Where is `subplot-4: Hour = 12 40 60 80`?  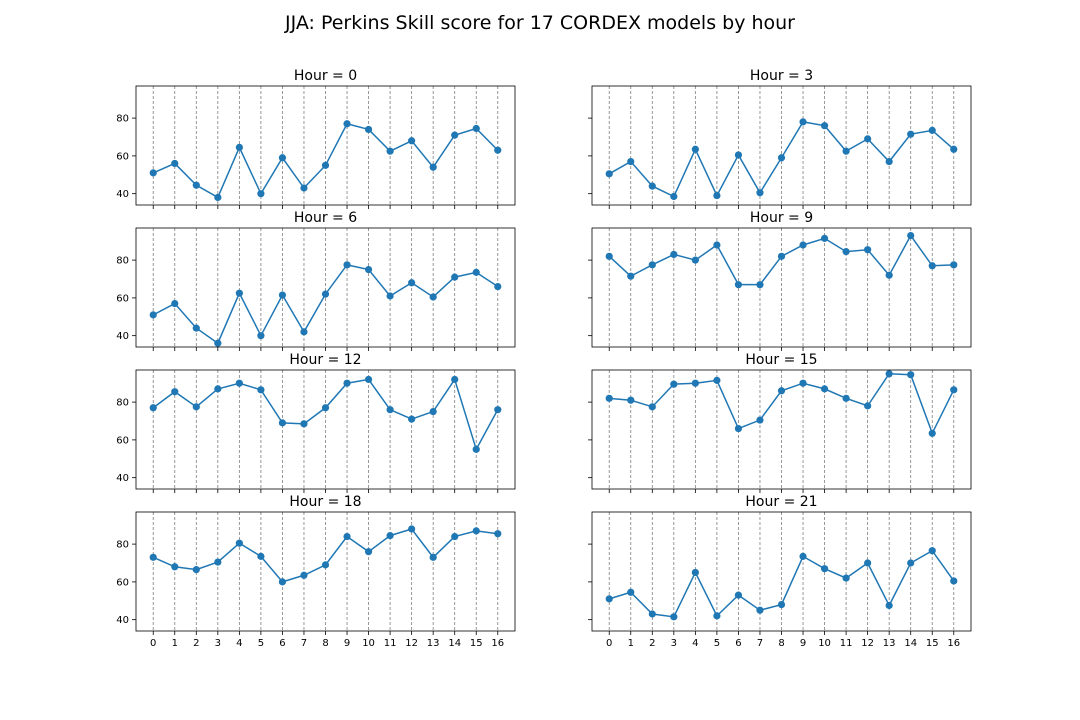
subplot-4: Hour = 12 40 60 80 is located at coordinates (316, 422).